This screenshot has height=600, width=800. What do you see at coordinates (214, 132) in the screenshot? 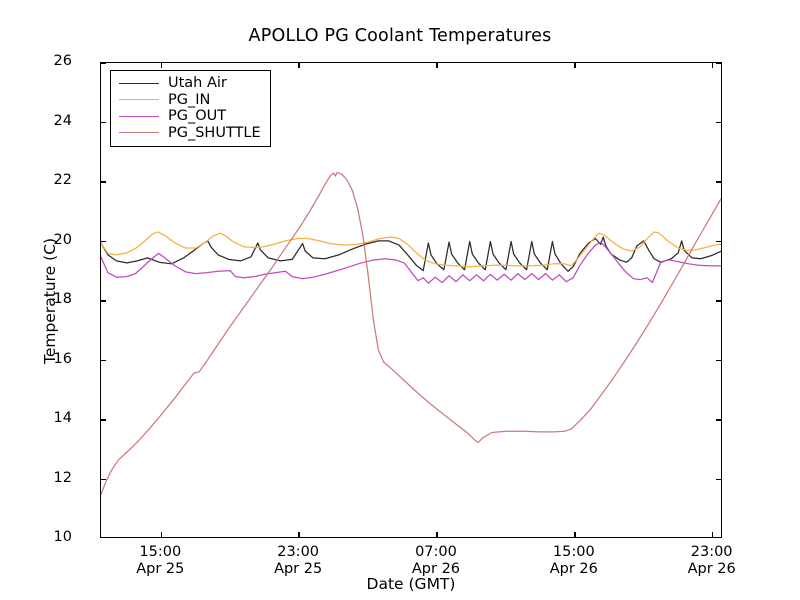
I see `legend-label: PG_SHUTTLE` at bounding box center [214, 132].